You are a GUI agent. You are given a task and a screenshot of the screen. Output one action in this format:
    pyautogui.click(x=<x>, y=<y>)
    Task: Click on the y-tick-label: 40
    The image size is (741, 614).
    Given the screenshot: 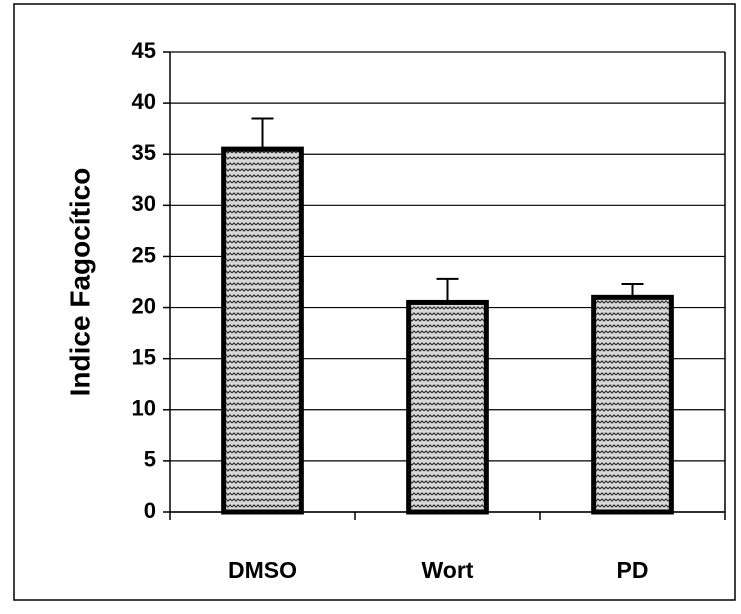 What is the action you would take?
    pyautogui.click(x=144, y=101)
    